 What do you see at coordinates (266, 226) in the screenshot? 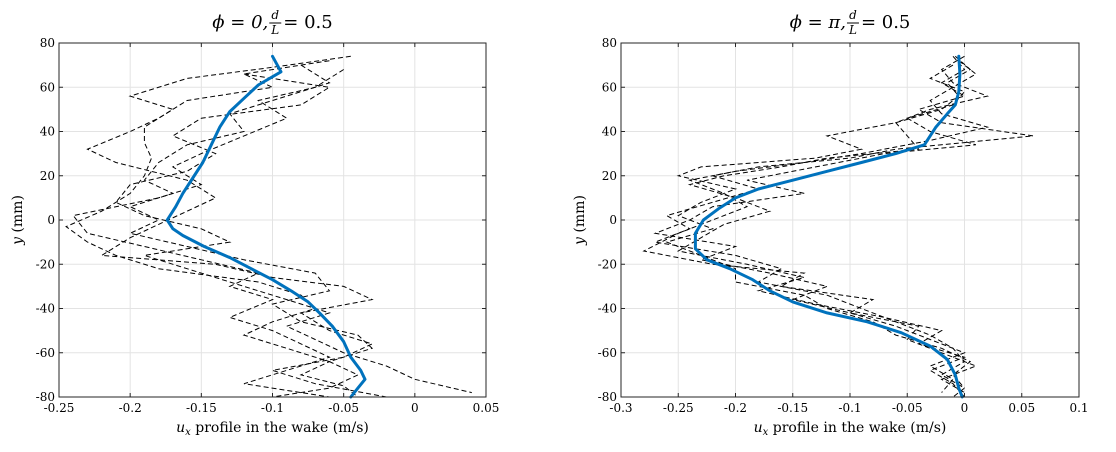
I see `mean-profile-line` at bounding box center [266, 226].